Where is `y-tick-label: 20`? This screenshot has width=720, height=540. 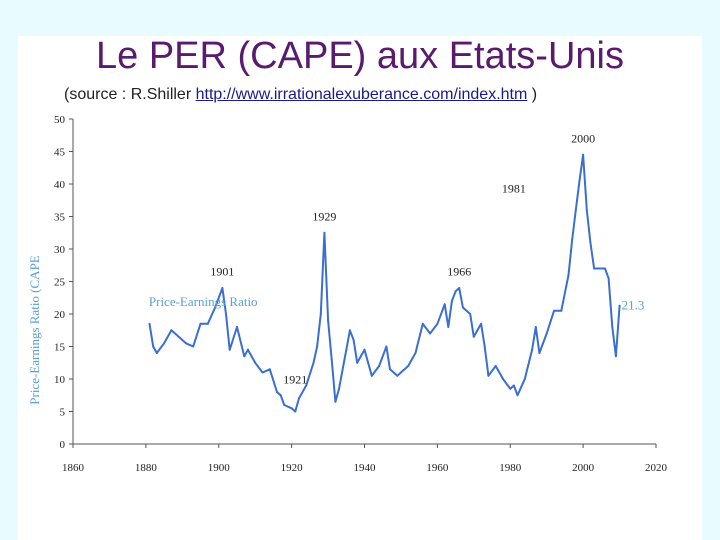
y-tick-label: 20 is located at coordinates (60, 315).